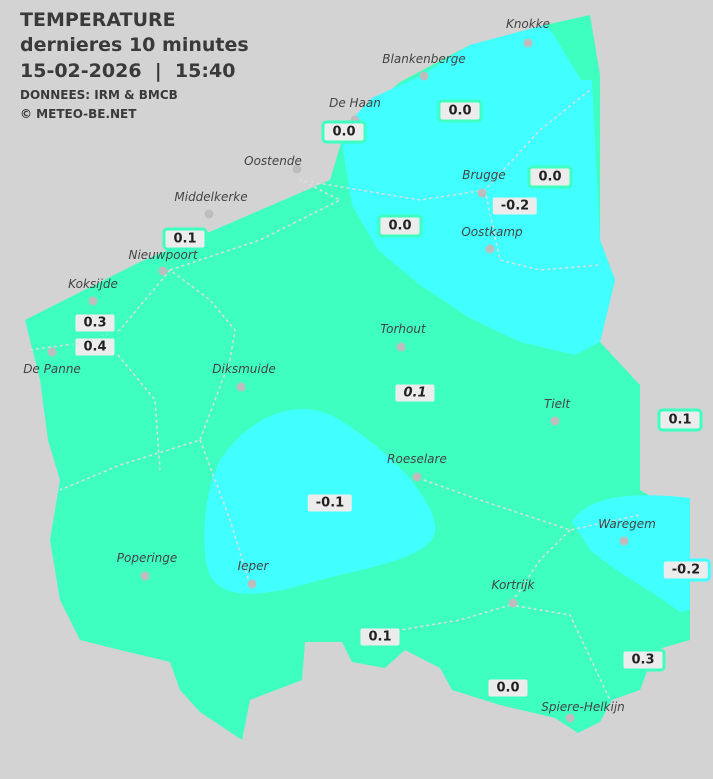  I want to click on city-label: De Haan, so click(355, 103).